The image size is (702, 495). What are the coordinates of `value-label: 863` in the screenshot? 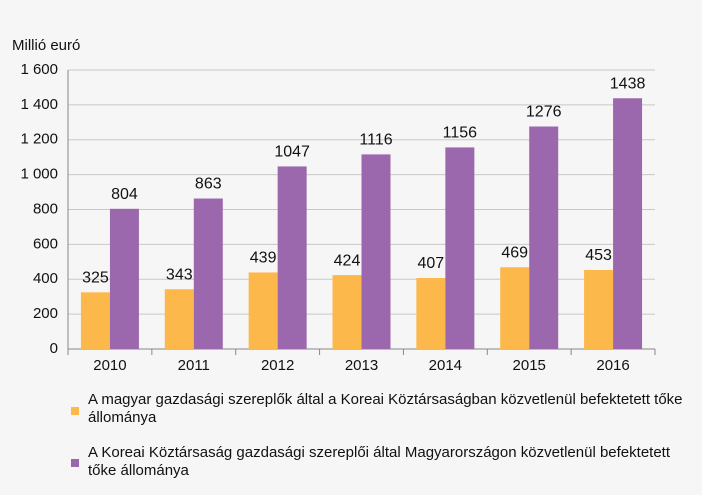 It's located at (208, 184).